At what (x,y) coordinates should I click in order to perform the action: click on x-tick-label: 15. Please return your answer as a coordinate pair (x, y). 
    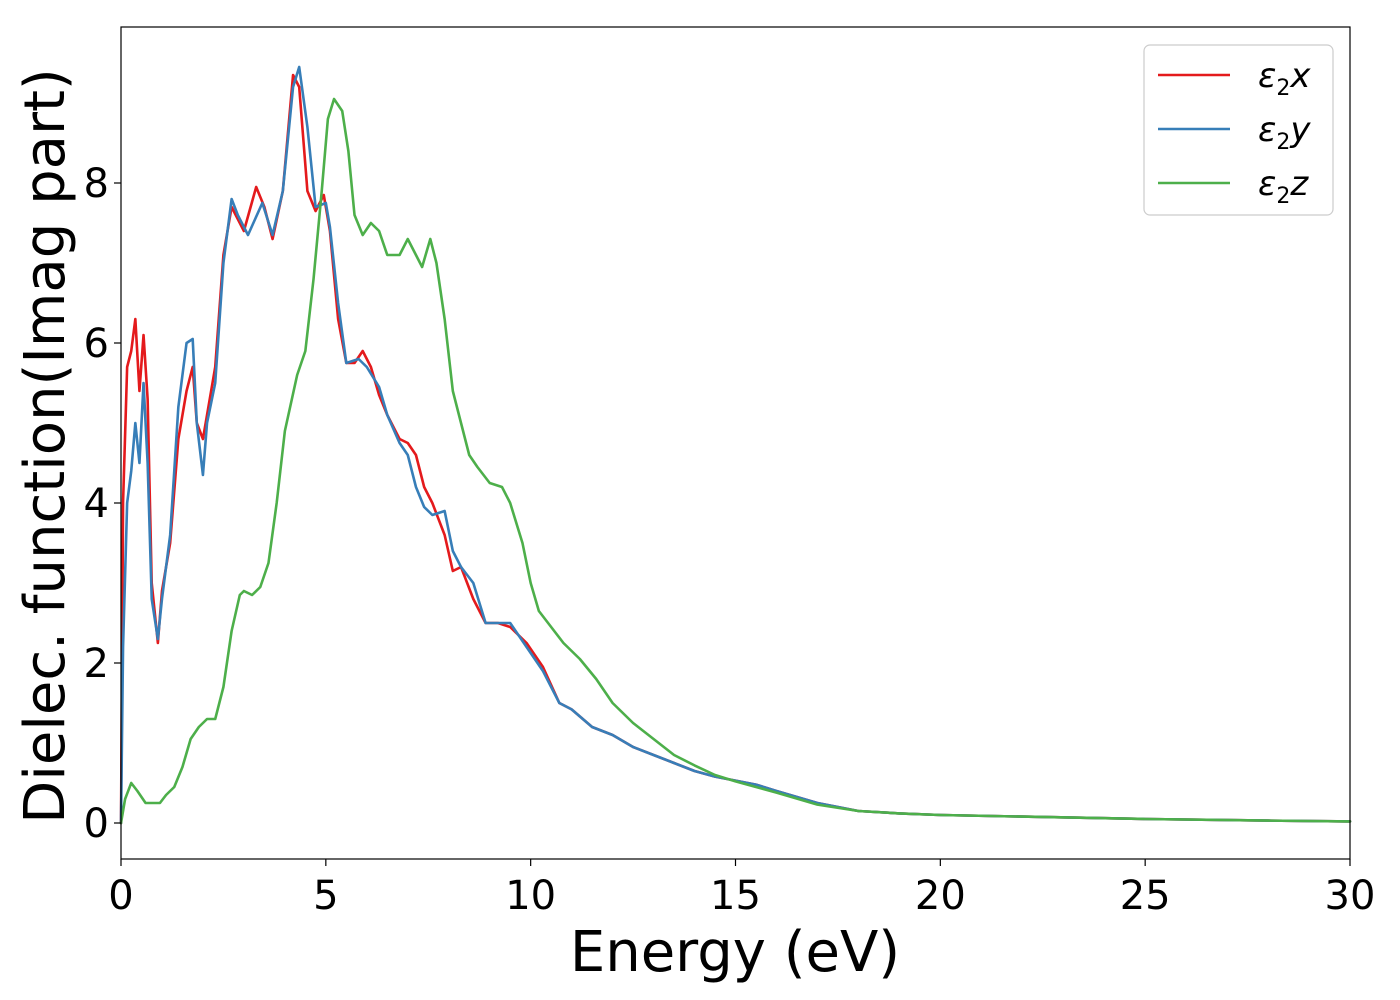
    Looking at the image, I should click on (735, 896).